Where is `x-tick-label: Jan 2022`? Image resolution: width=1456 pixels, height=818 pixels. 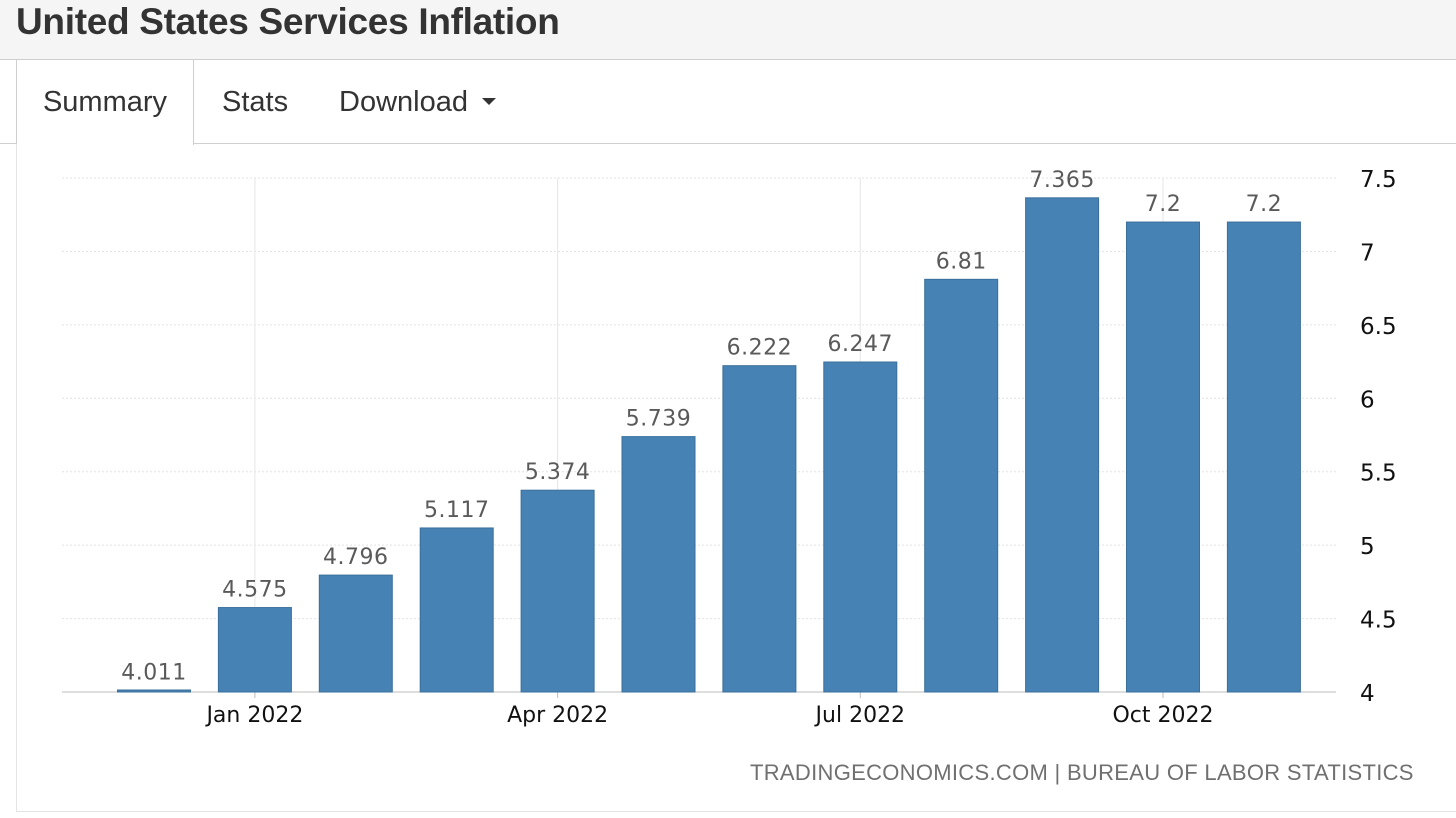 x-tick-label: Jan 2022 is located at coordinates (253, 715).